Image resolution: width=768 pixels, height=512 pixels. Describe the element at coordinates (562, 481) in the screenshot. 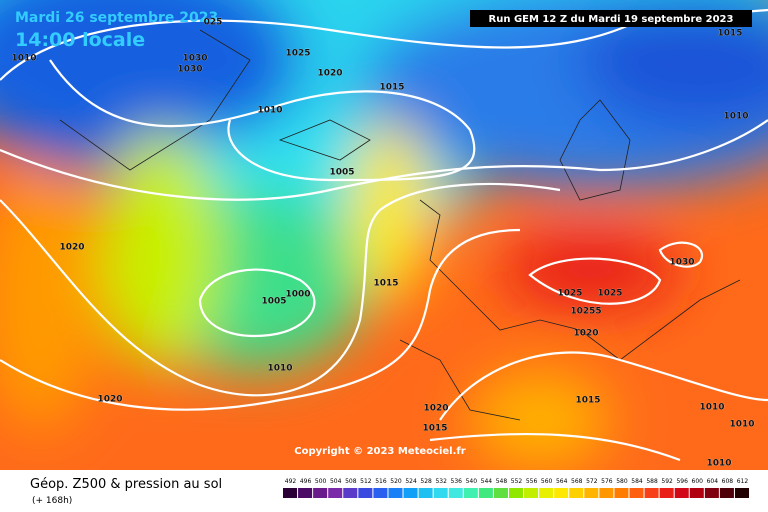

I see `scale-label: 564` at that location.